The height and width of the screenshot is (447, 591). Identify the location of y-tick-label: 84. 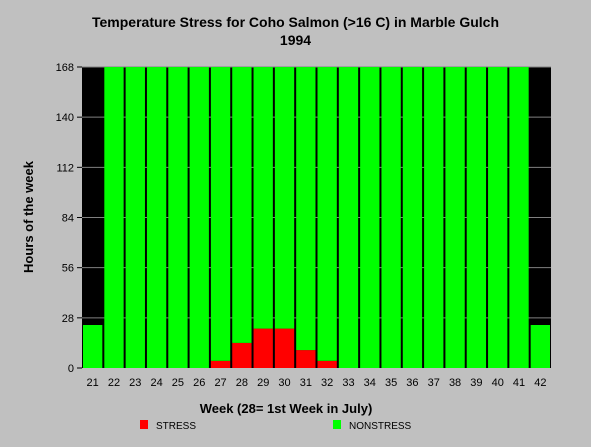
(68, 219).